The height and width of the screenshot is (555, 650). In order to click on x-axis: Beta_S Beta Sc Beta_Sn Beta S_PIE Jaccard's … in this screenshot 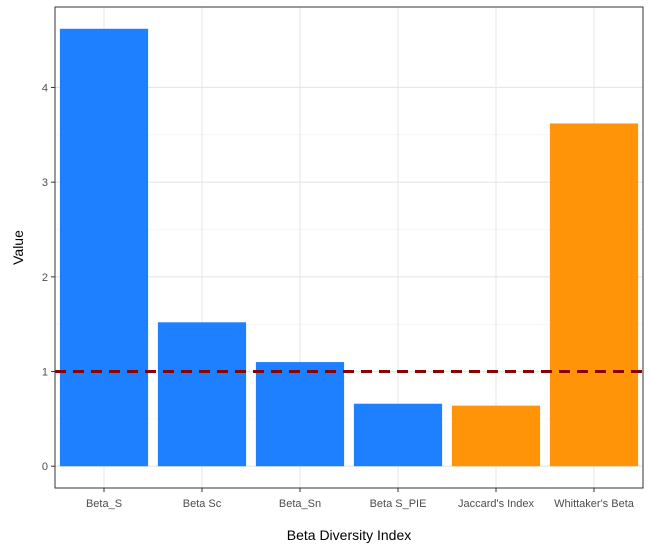, I will do `click(360, 499)`.